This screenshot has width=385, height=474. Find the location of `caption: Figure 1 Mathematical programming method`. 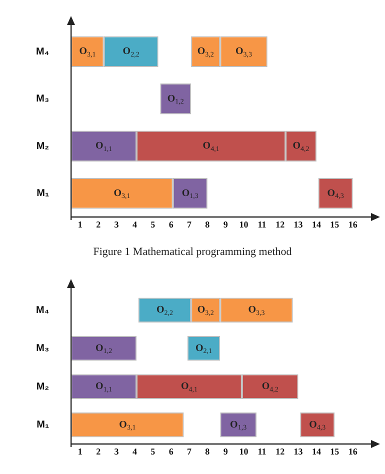

caption: Figure 1 Mathematical programming method is located at coordinates (192, 252).